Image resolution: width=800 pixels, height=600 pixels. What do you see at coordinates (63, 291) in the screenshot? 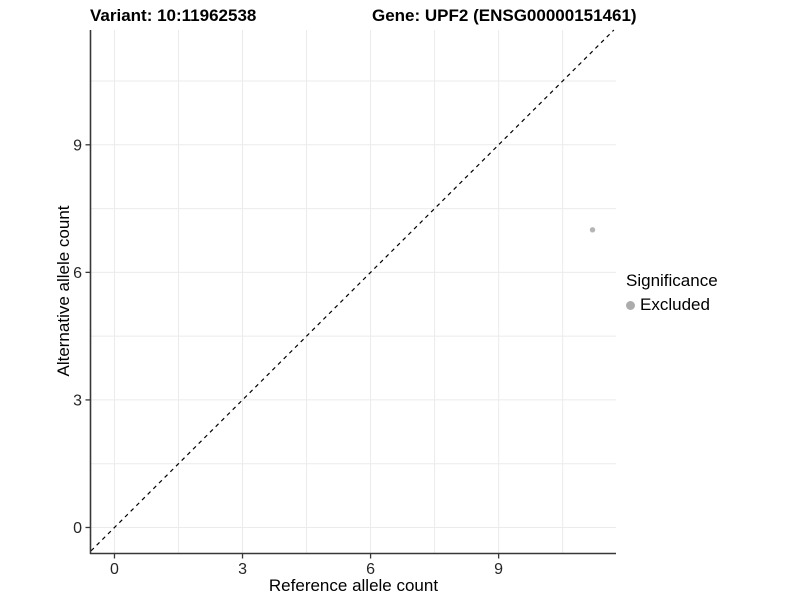
I see `y-axis-title-text: Alternative allele count` at bounding box center [63, 291].